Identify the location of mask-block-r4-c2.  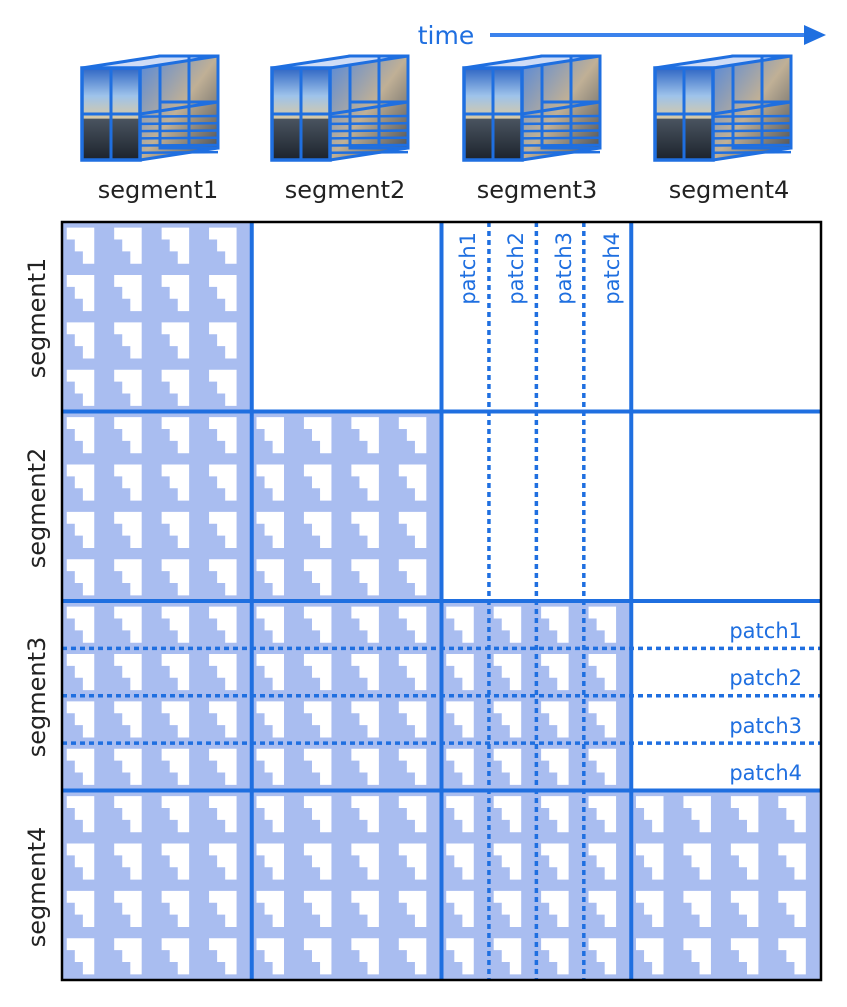
(346, 885).